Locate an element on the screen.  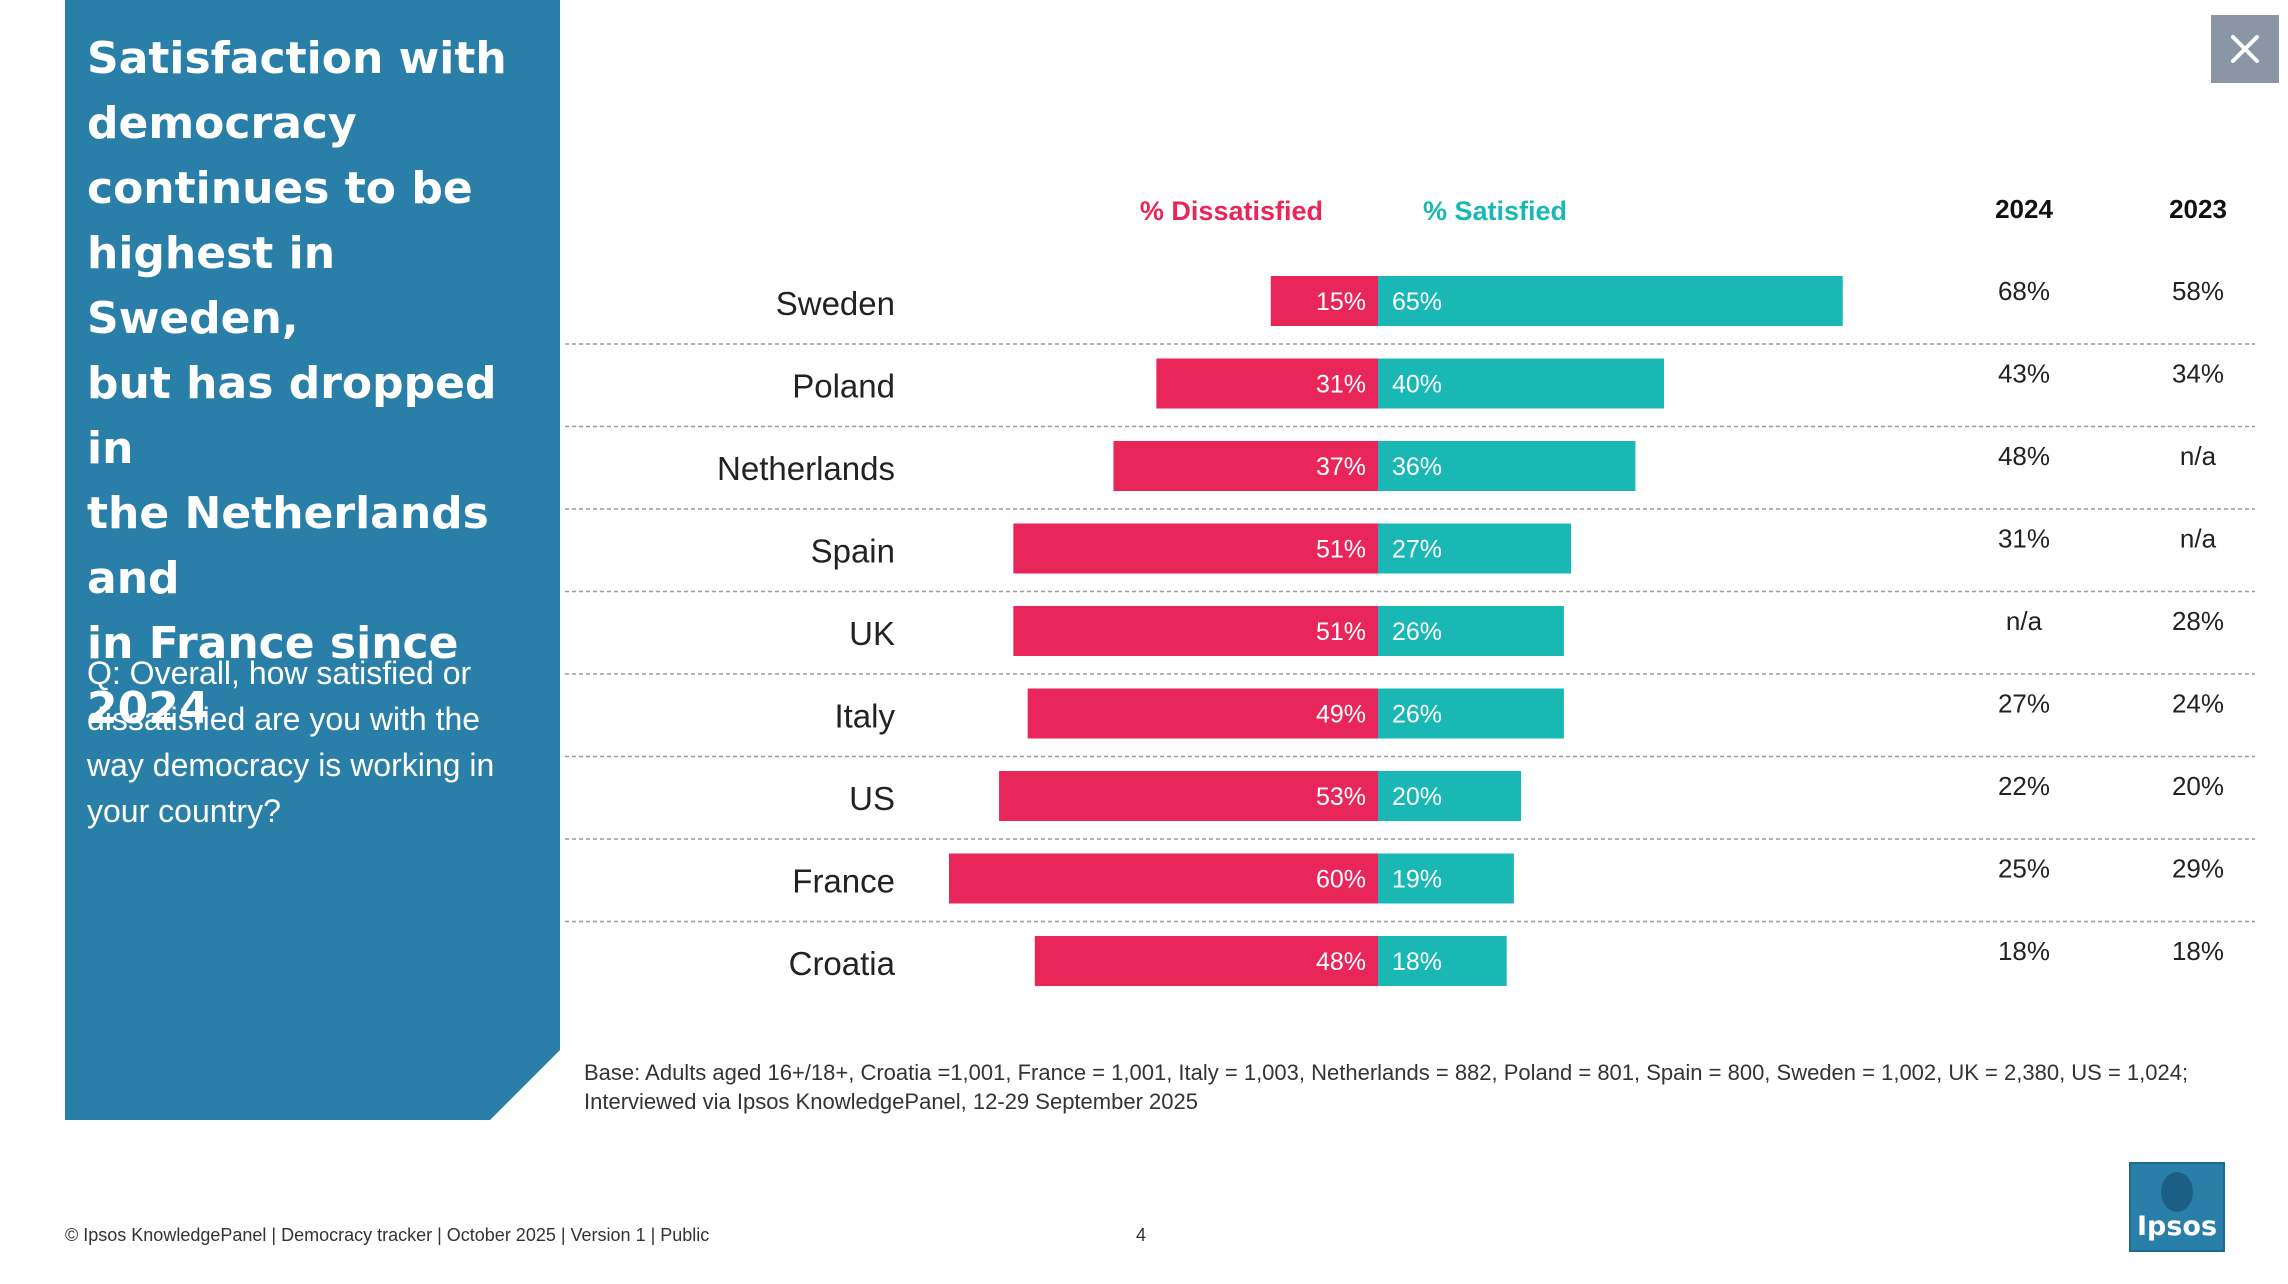
category-label: Croatia is located at coordinates (842, 963).